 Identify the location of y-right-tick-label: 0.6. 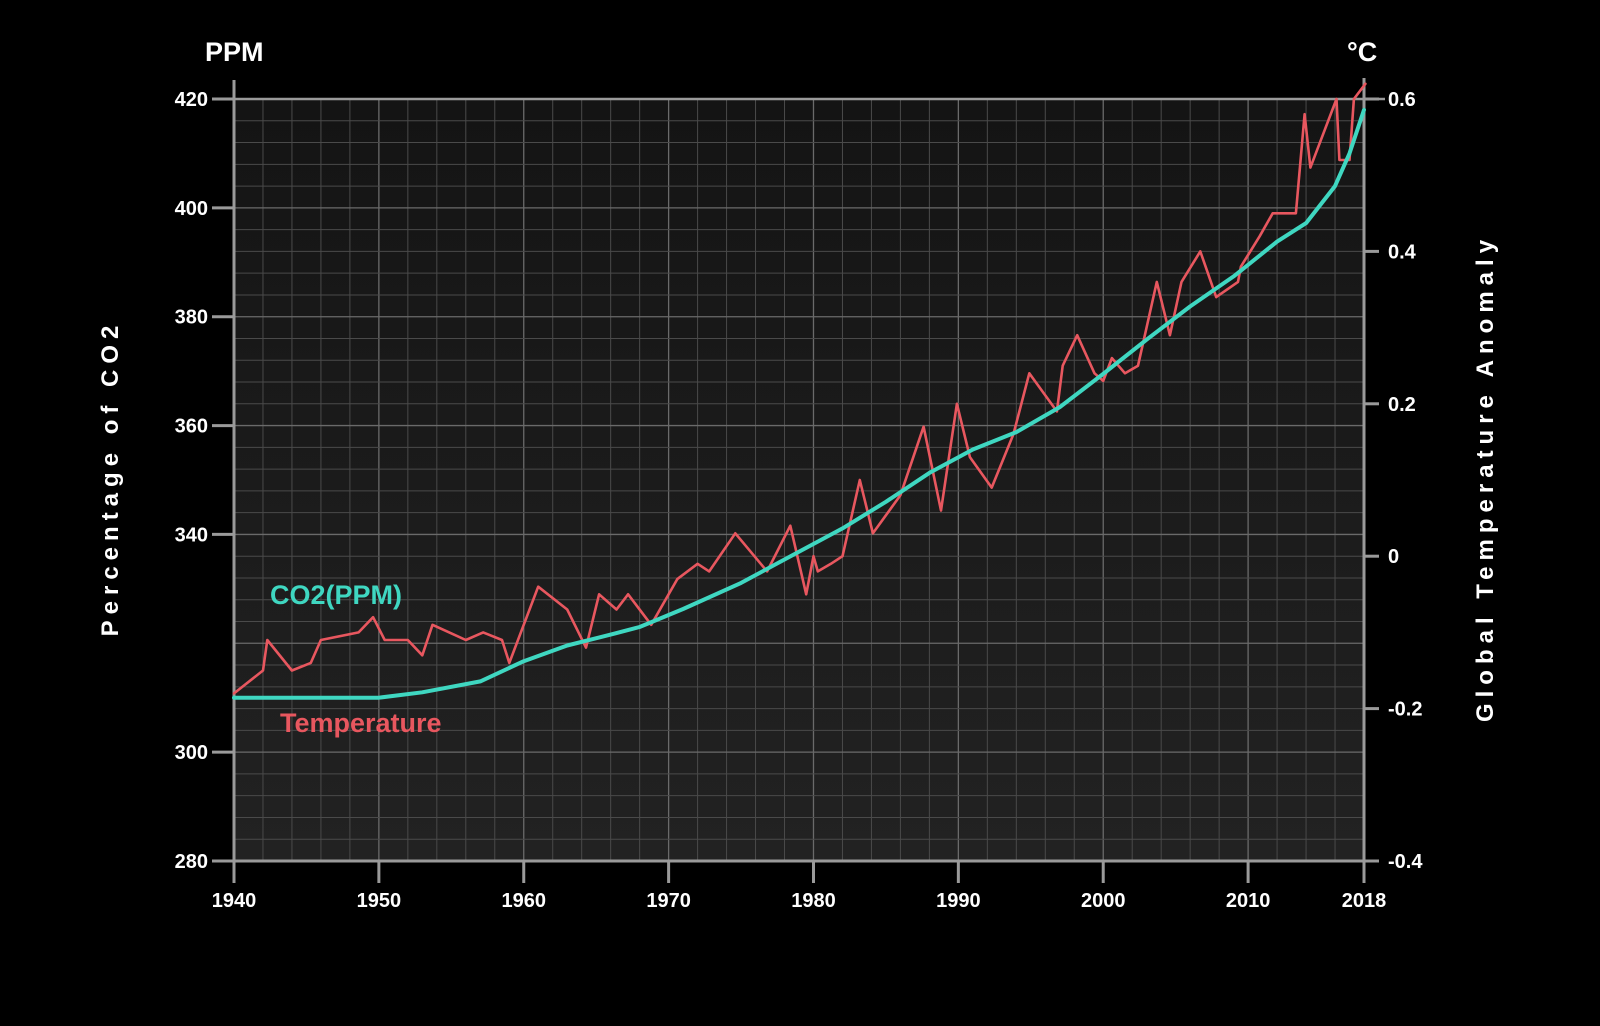
(1402, 100).